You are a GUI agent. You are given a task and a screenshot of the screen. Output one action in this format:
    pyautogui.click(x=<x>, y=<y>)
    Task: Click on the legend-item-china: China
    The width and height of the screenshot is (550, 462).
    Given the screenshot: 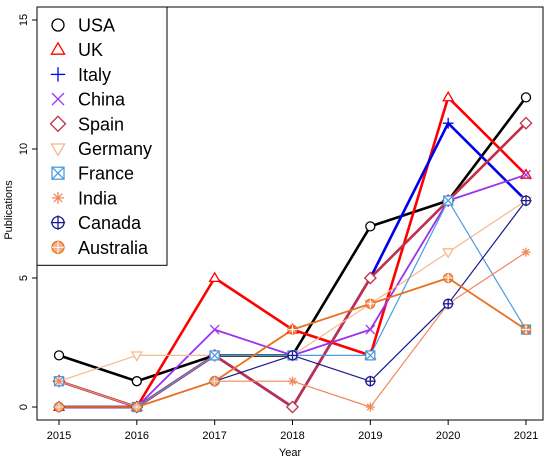 What is the action you would take?
    pyautogui.click(x=88, y=100)
    